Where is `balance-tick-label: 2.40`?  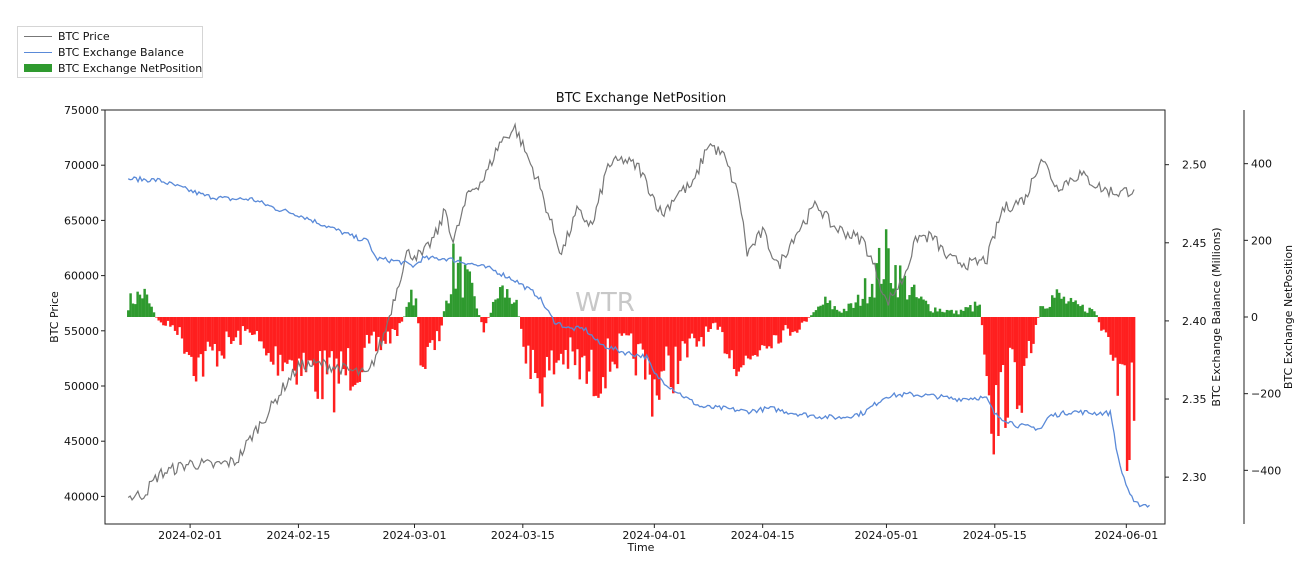
balance-tick-label: 2.40 is located at coordinates (1194, 321).